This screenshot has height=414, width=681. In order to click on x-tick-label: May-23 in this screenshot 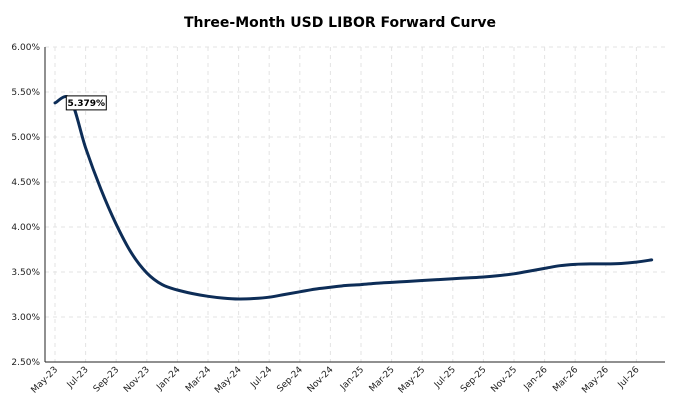, I will do `click(45, 380)`.